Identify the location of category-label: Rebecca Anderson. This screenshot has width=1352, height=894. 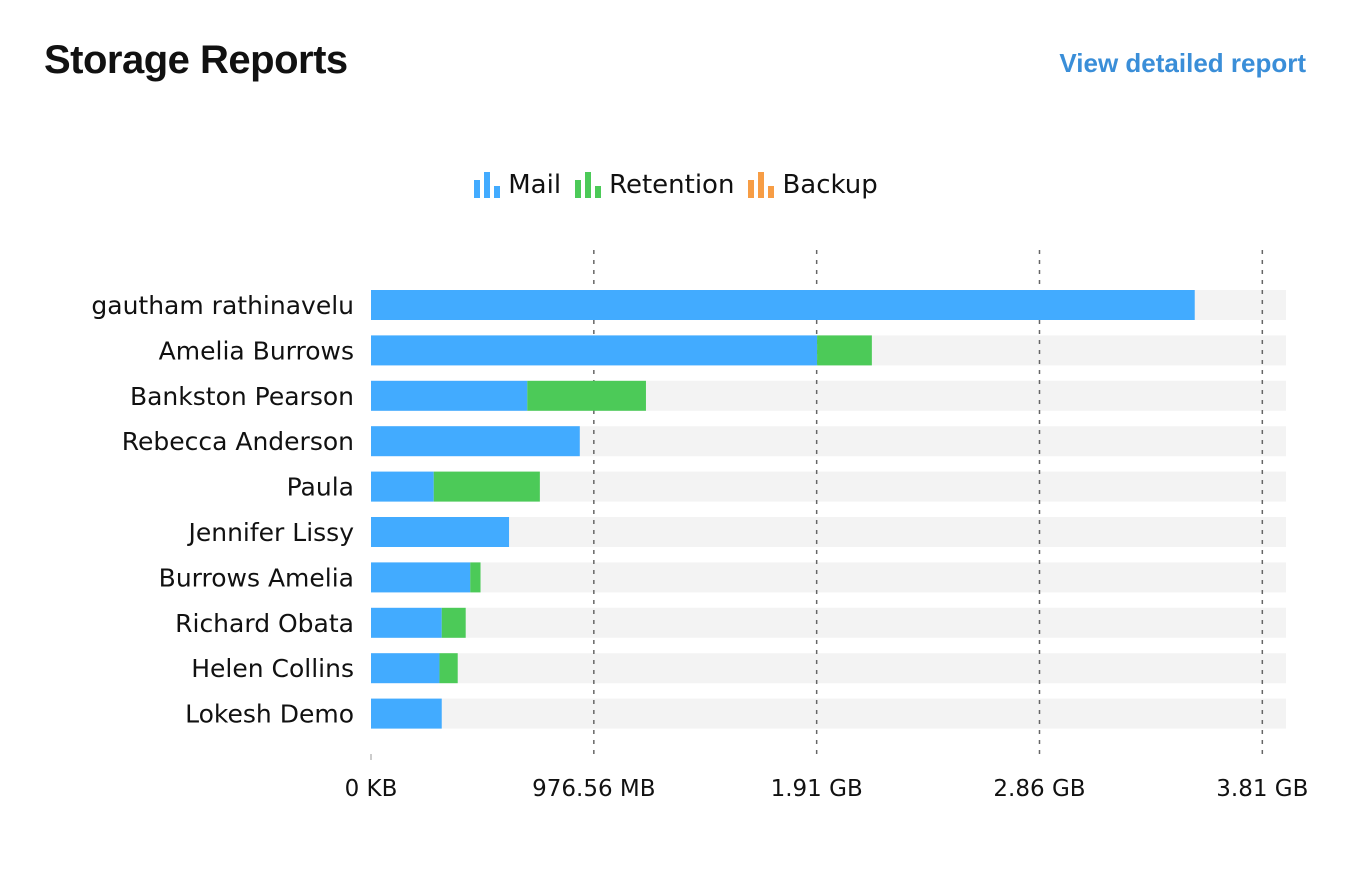
(238, 441).